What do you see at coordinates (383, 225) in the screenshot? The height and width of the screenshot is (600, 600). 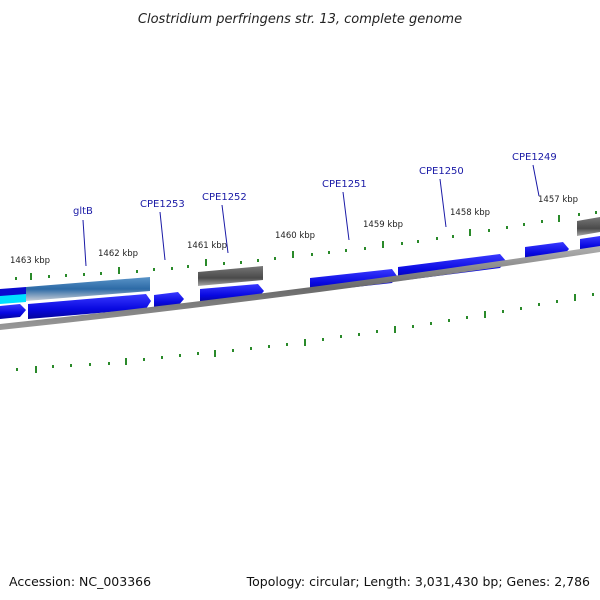 I see `tick-label-1459: 1459 kbp` at bounding box center [383, 225].